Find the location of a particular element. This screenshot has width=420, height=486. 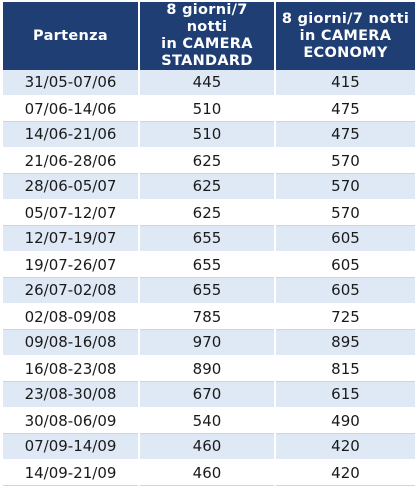

standard-price-cell: 970 is located at coordinates (207, 343).